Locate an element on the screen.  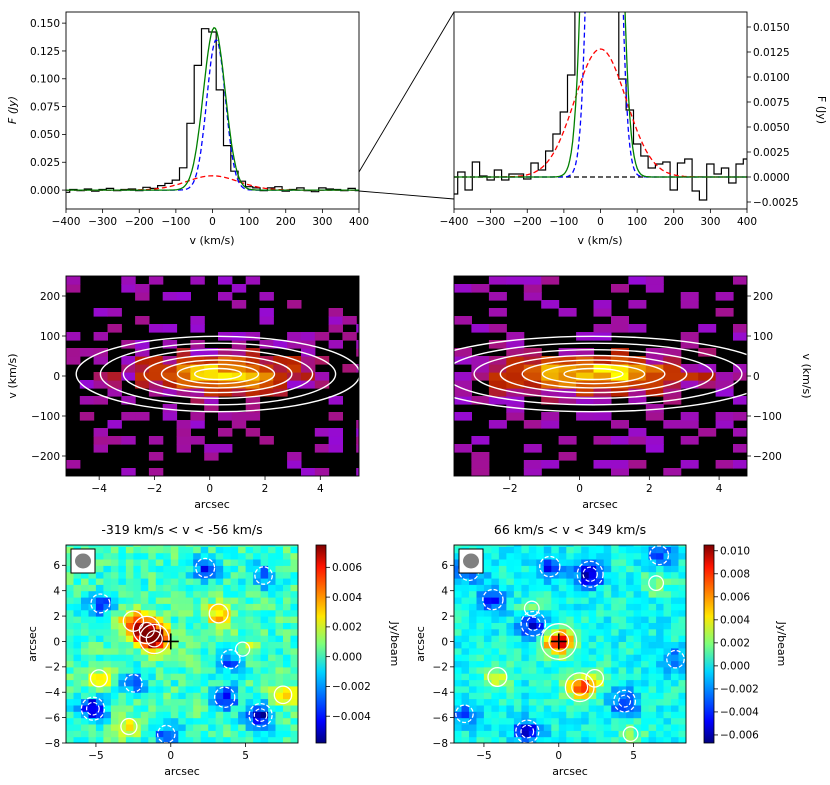
y-tick-label: 0.150 is located at coordinates (45, 24).